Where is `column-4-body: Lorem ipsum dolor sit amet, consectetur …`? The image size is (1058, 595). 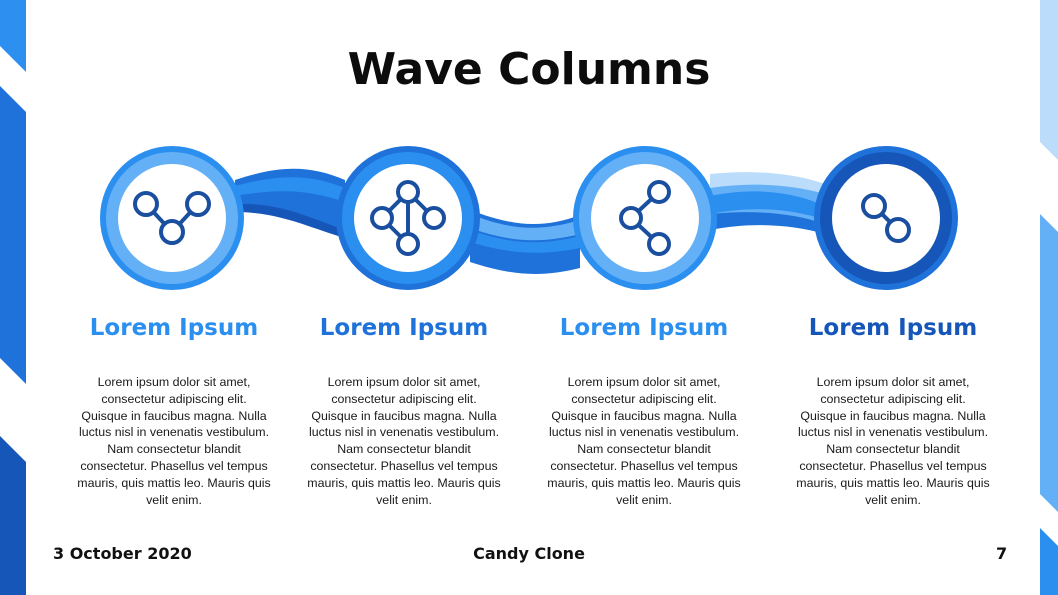 column-4-body: Lorem ipsum dolor sit amet, consectetur … is located at coordinates (893, 441).